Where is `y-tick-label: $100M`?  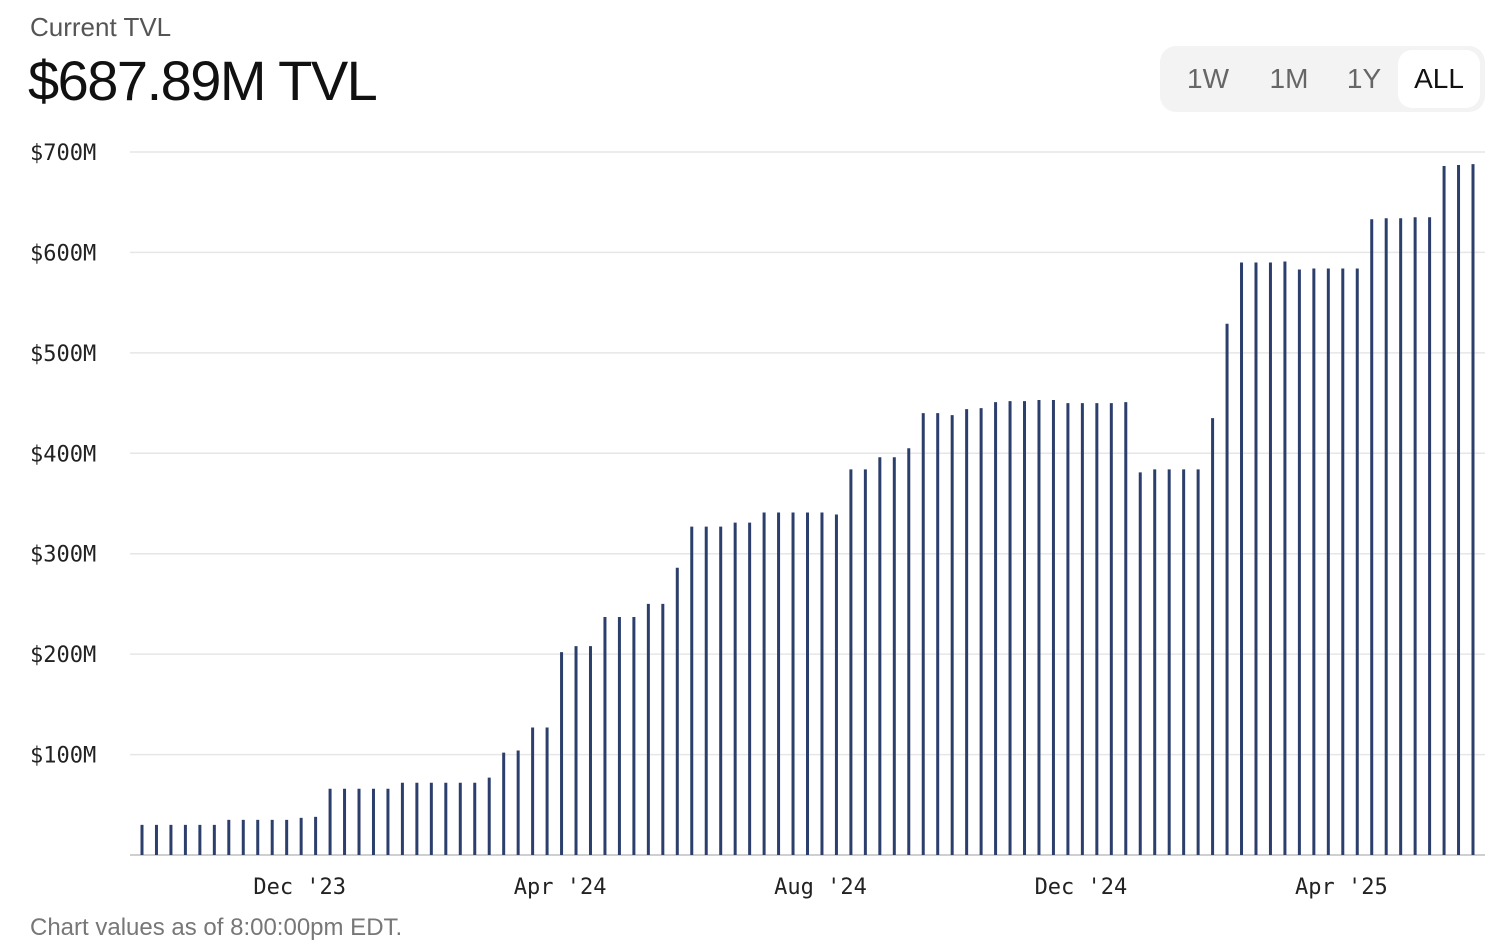 y-tick-label: $100M is located at coordinates (63, 756).